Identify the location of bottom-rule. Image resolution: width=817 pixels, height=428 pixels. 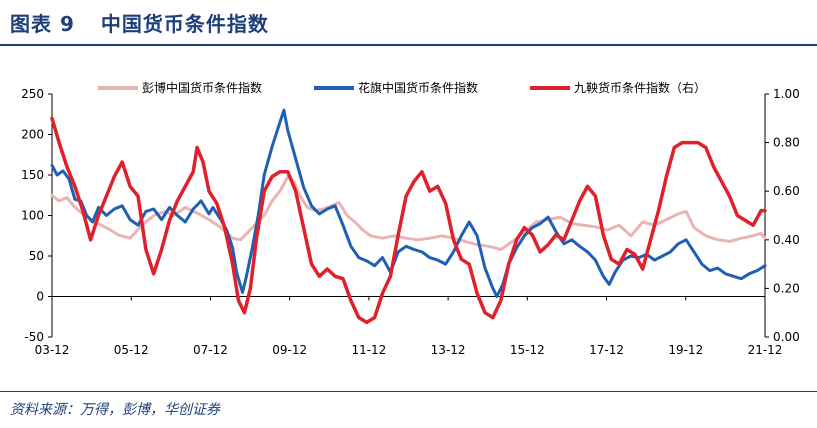
(408, 391).